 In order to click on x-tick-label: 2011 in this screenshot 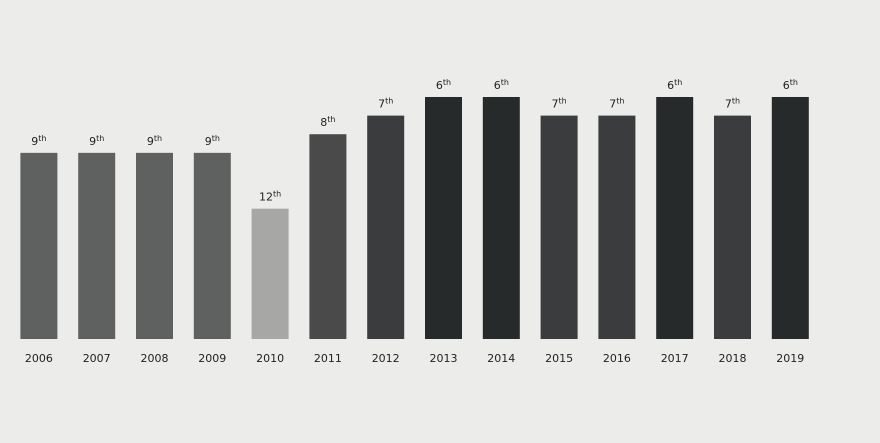, I will do `click(328, 358)`.